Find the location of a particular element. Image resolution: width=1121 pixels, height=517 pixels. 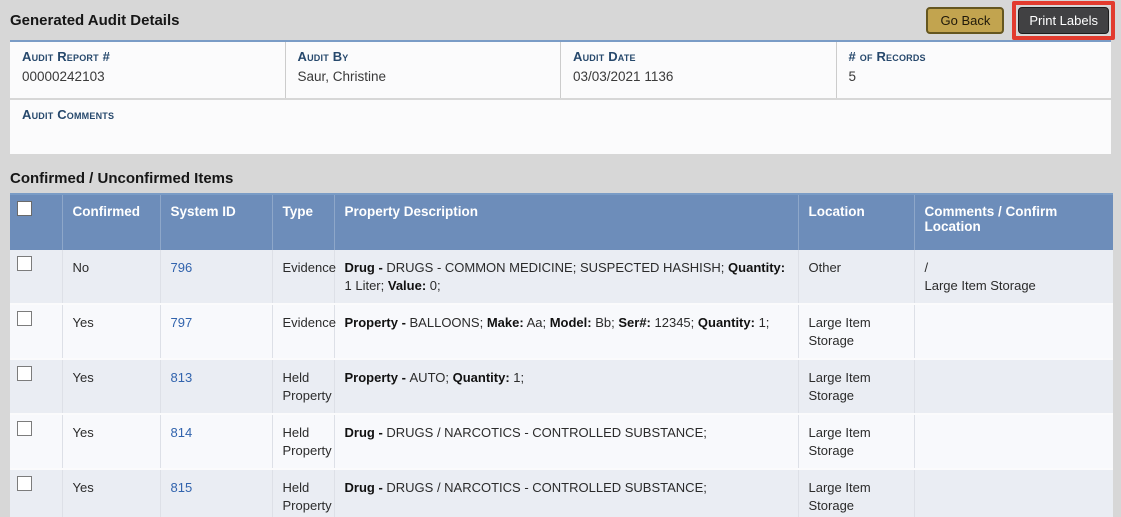

system-id-cell: 815 is located at coordinates (216, 493).